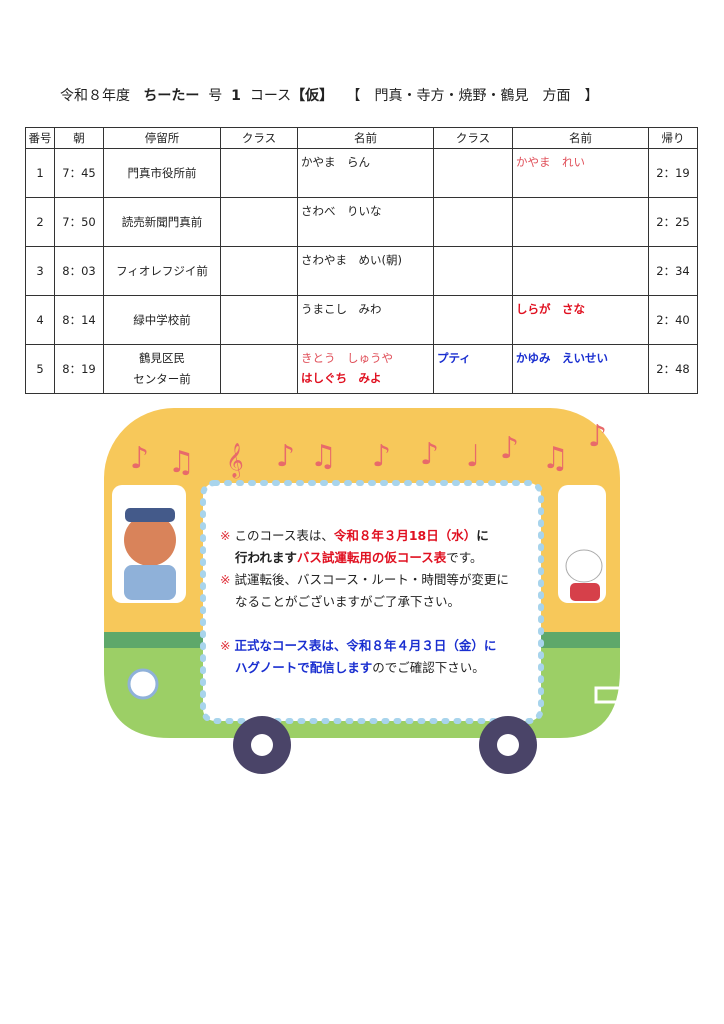  I want to click on cell-number: 3, so click(40, 271).